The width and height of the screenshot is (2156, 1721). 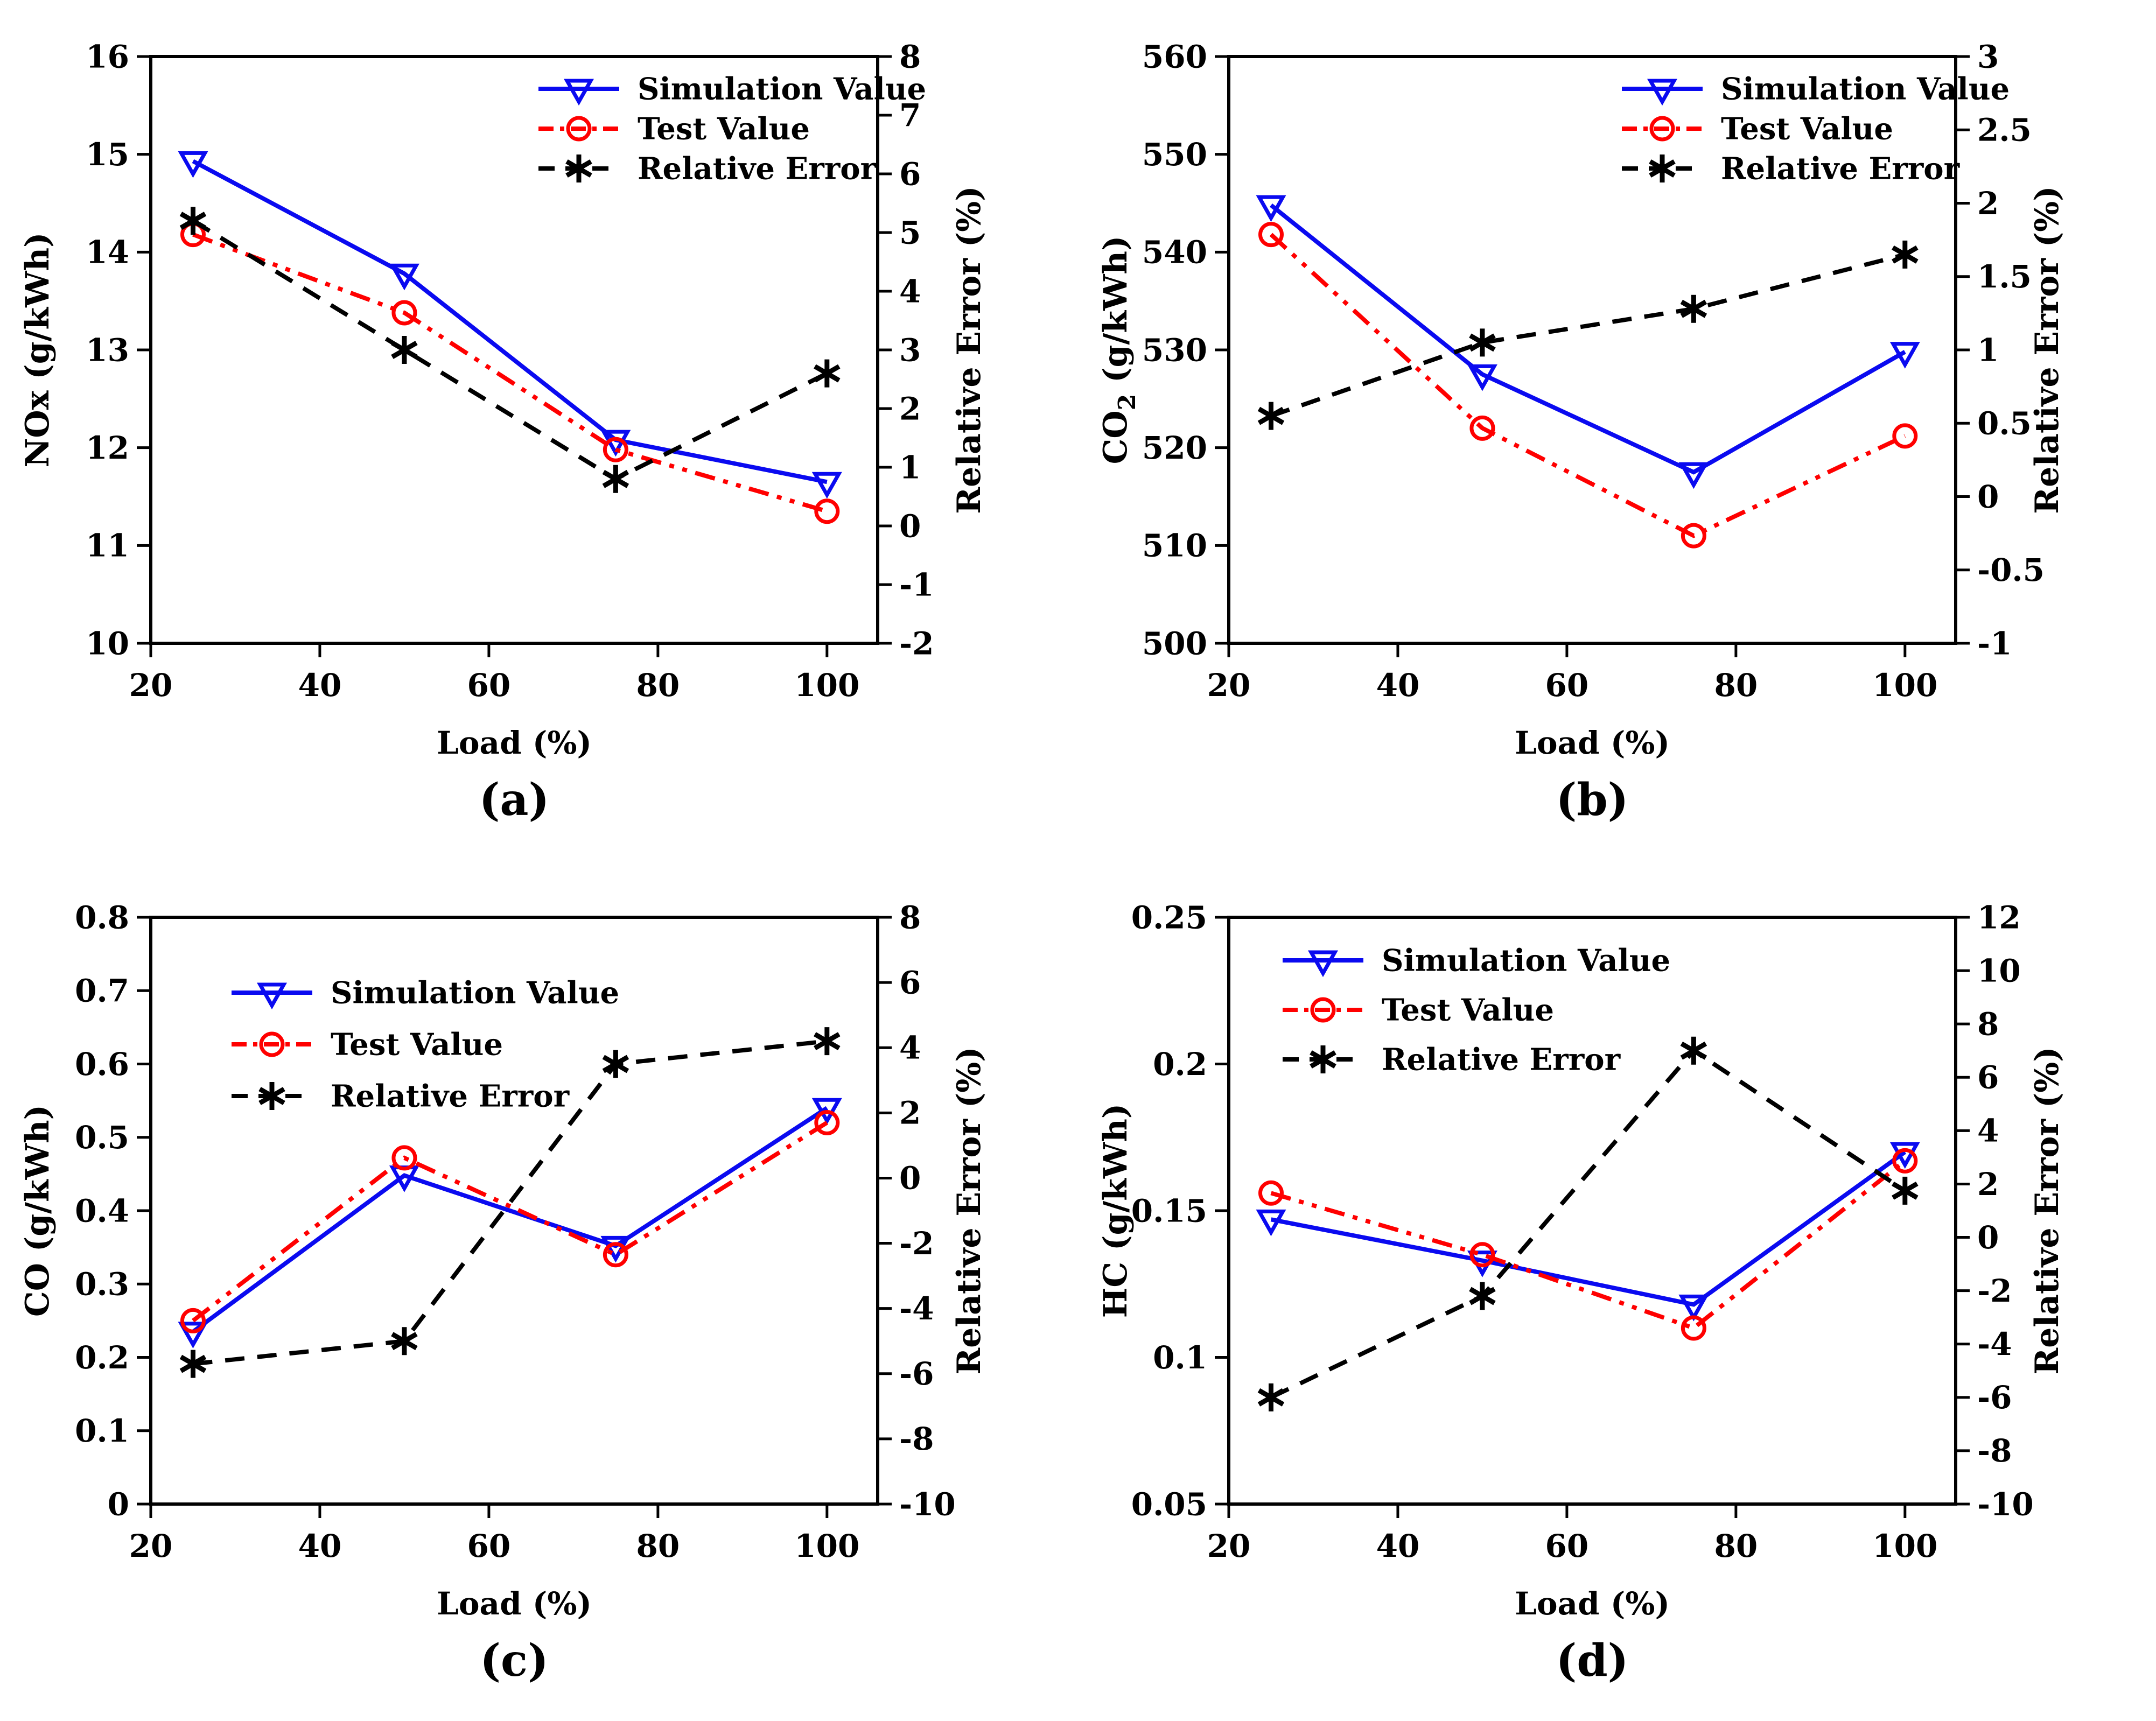 What do you see at coordinates (1988, 1024) in the screenshot?
I see `y-right-tick-label: 8` at bounding box center [1988, 1024].